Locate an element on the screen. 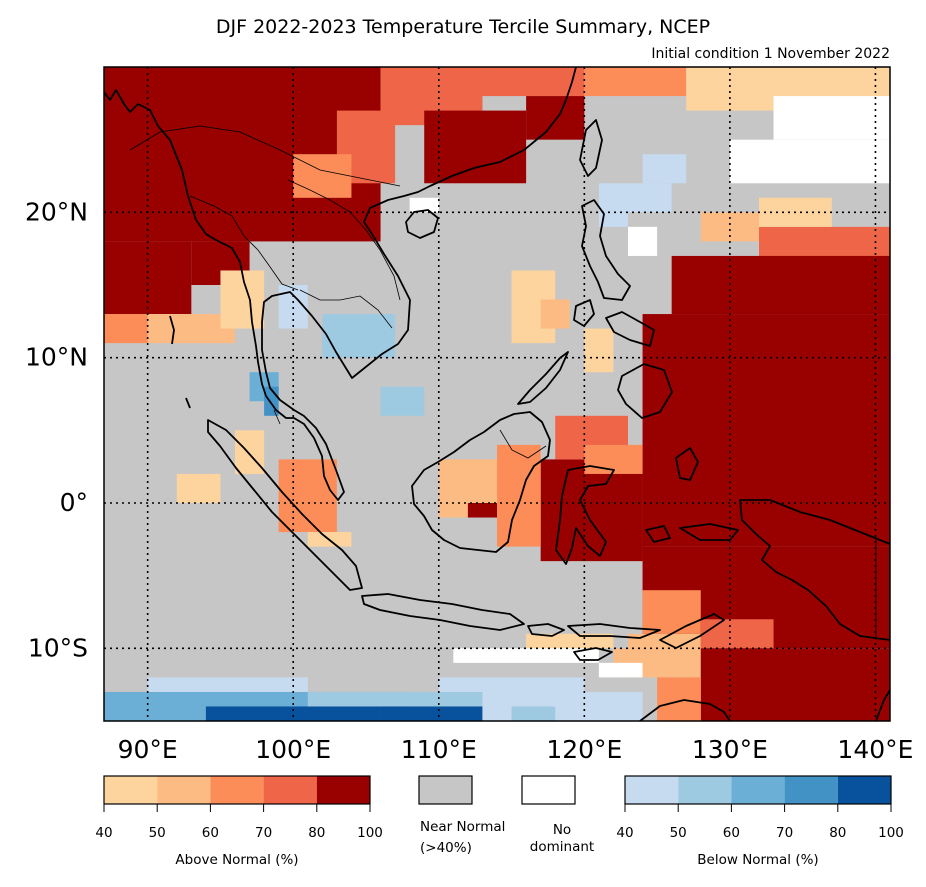 This screenshot has height=887, width=926. near-normal-swatch is located at coordinates (445, 790).